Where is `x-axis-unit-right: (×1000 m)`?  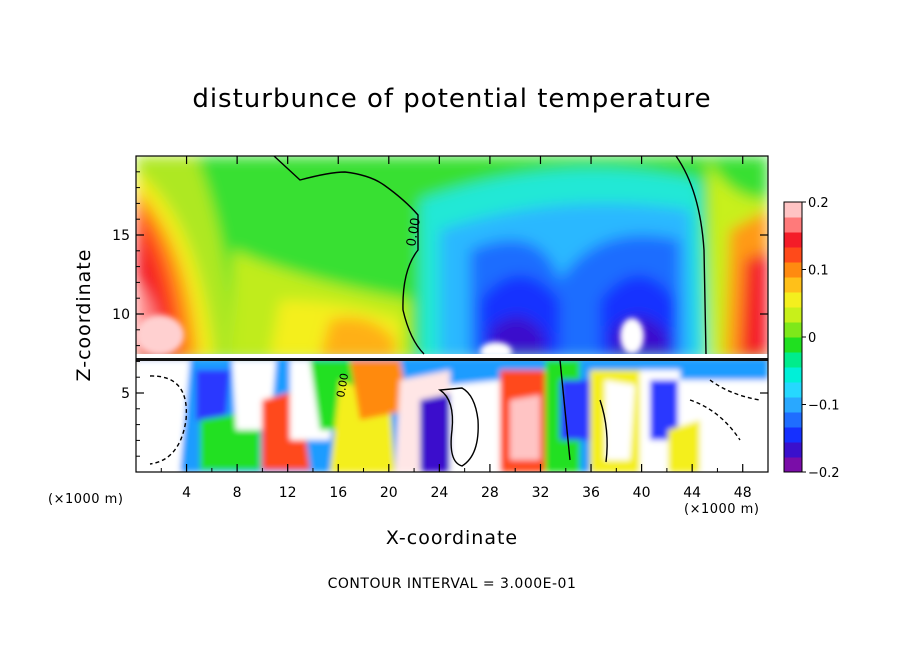 x-axis-unit-right: (×1000 m) is located at coordinates (722, 509).